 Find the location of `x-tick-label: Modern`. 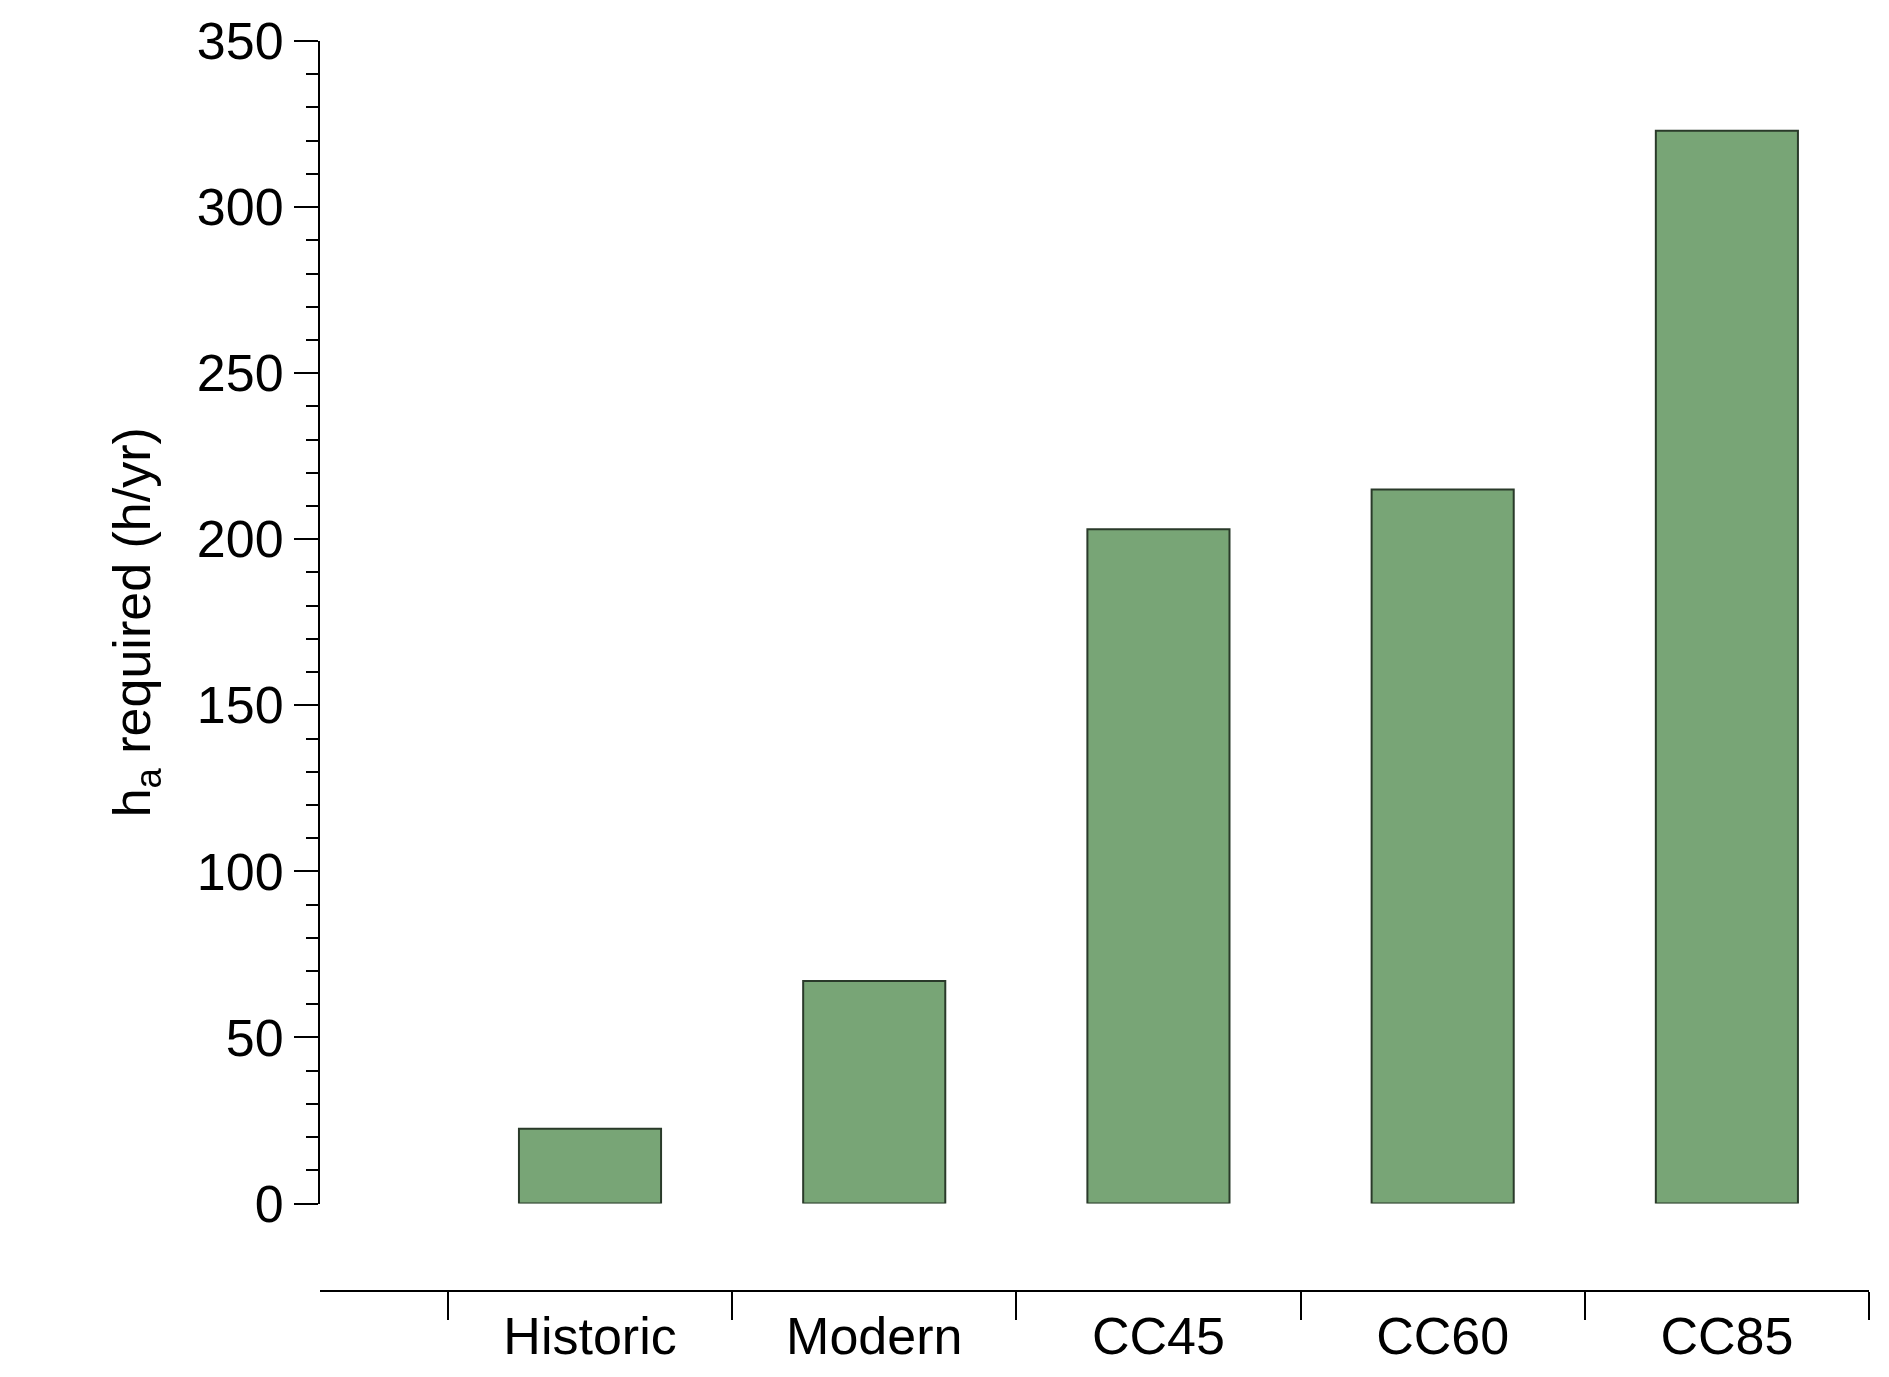

x-tick-label: Modern is located at coordinates (874, 1336).